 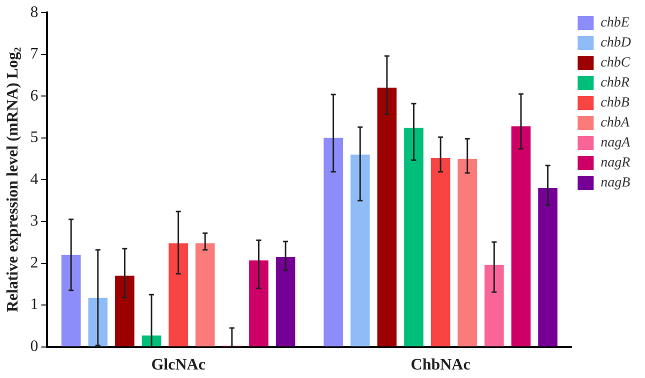 I want to click on y-tick-label: 2, so click(x=34, y=263).